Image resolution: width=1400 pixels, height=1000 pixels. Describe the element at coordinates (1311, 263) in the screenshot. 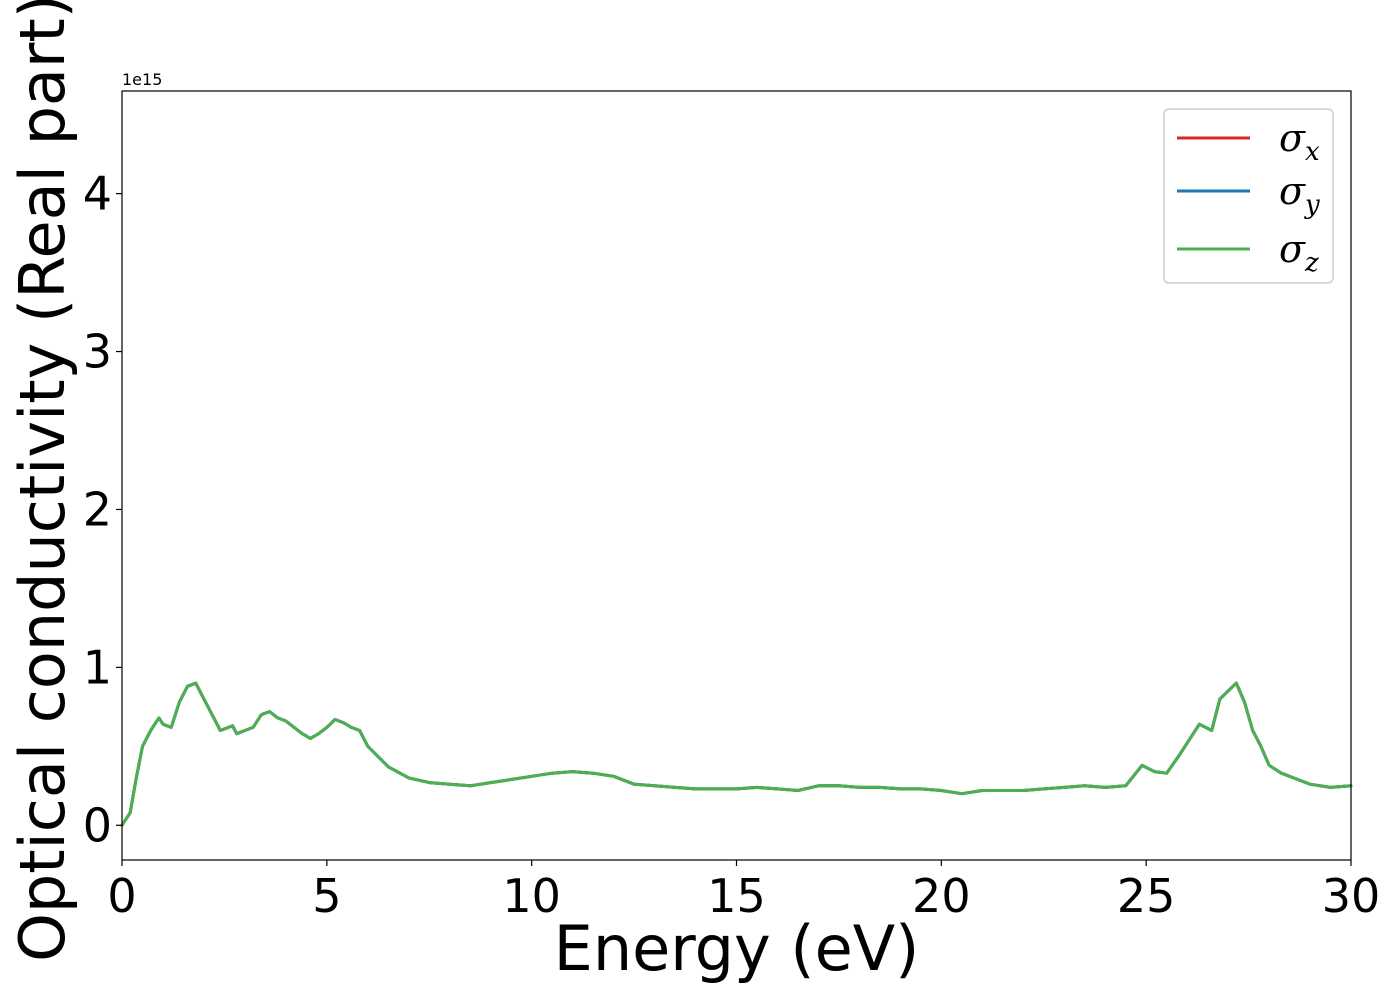

I see `legend-subscript: z` at that location.